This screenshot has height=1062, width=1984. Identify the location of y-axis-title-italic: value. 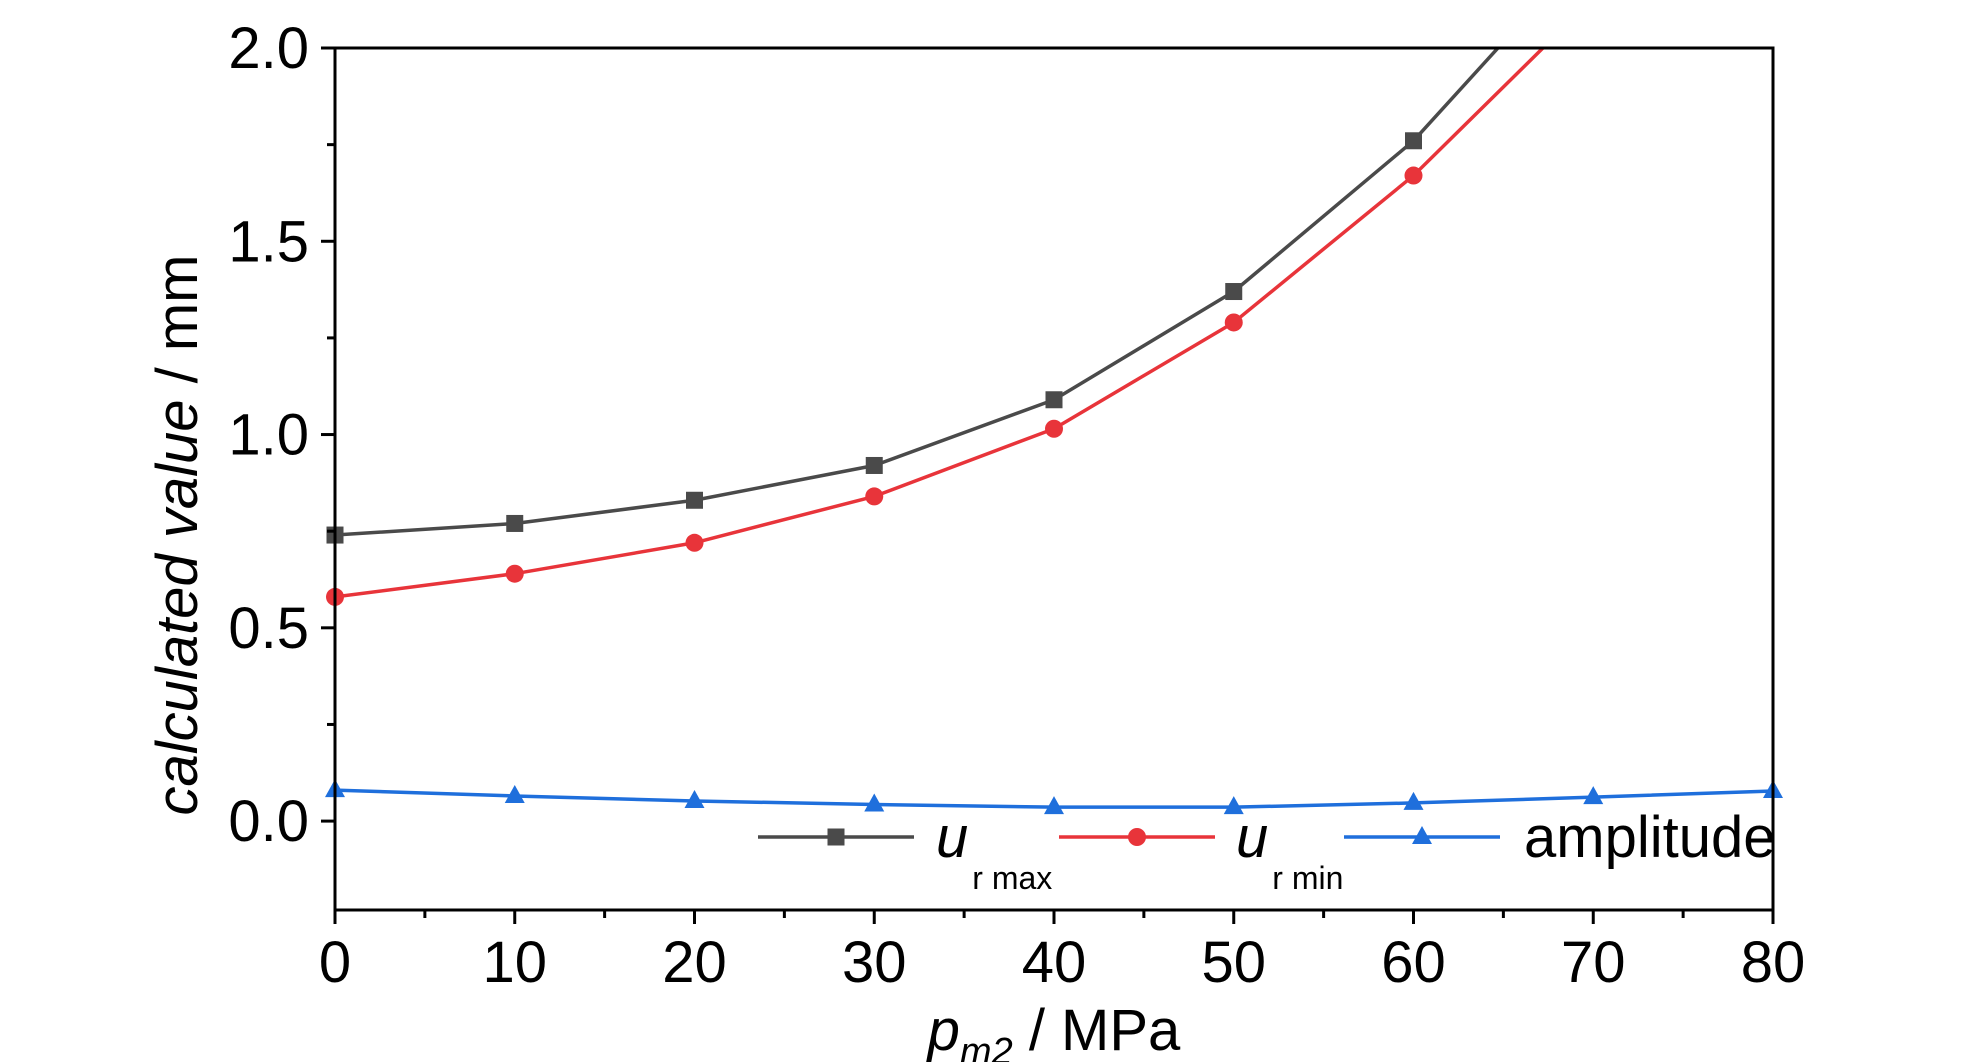
(177, 469).